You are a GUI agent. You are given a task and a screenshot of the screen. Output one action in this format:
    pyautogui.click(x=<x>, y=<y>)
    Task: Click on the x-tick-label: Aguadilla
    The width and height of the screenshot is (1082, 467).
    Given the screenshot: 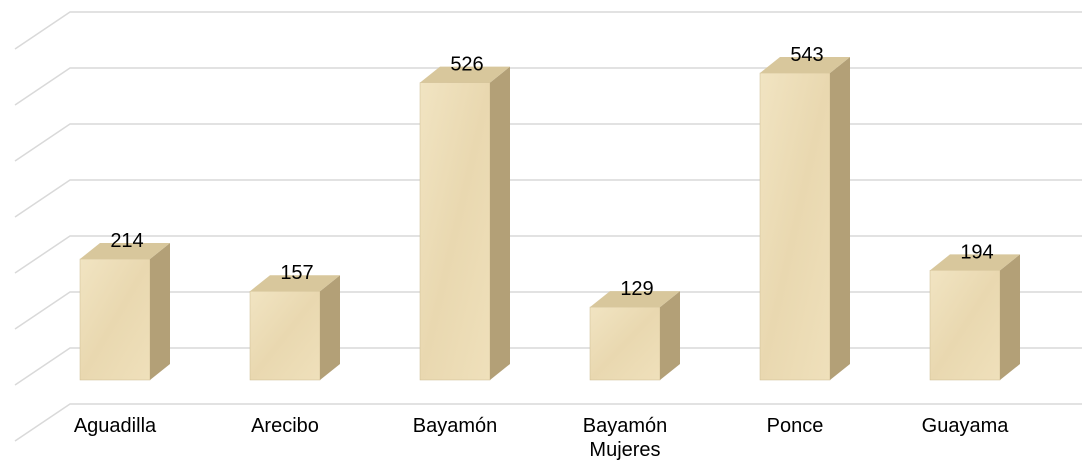 What is the action you would take?
    pyautogui.click(x=115, y=426)
    